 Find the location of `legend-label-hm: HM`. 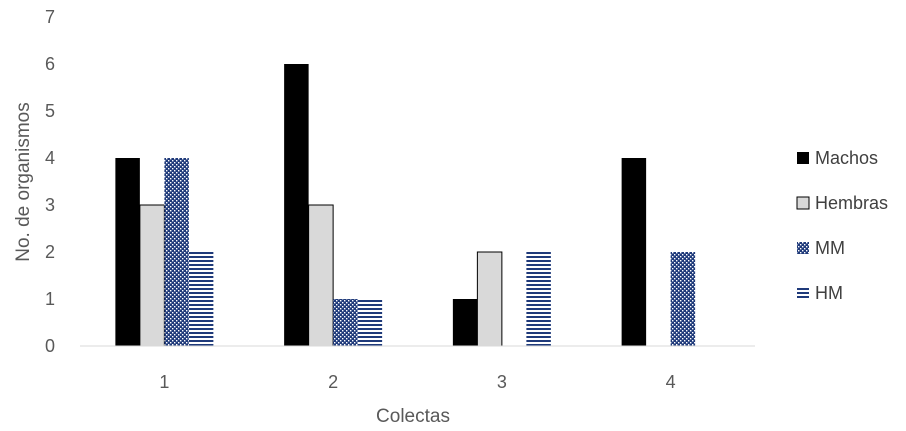

legend-label-hm: HM is located at coordinates (829, 293).